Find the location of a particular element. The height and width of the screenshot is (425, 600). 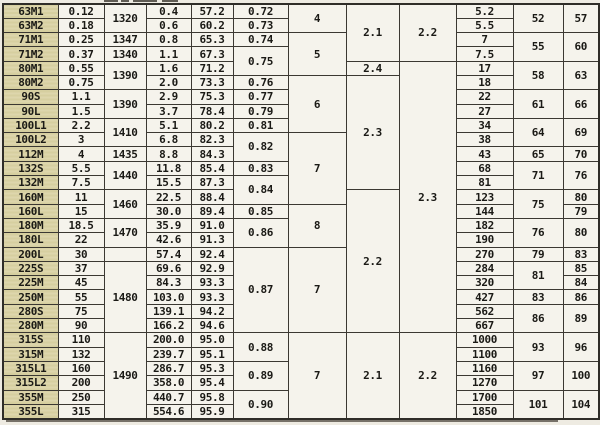

cell-power: 22 is located at coordinates (81, 240).